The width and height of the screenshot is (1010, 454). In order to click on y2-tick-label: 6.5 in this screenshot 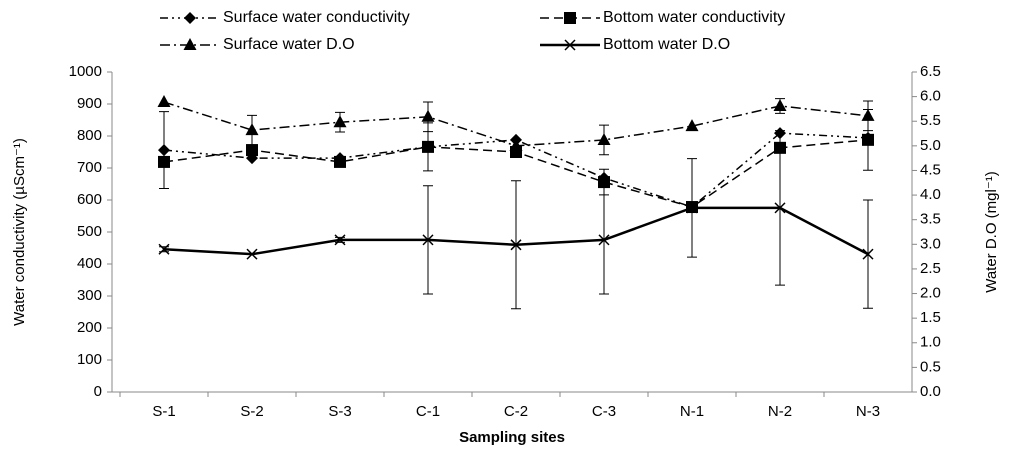, I will do `click(930, 71)`.